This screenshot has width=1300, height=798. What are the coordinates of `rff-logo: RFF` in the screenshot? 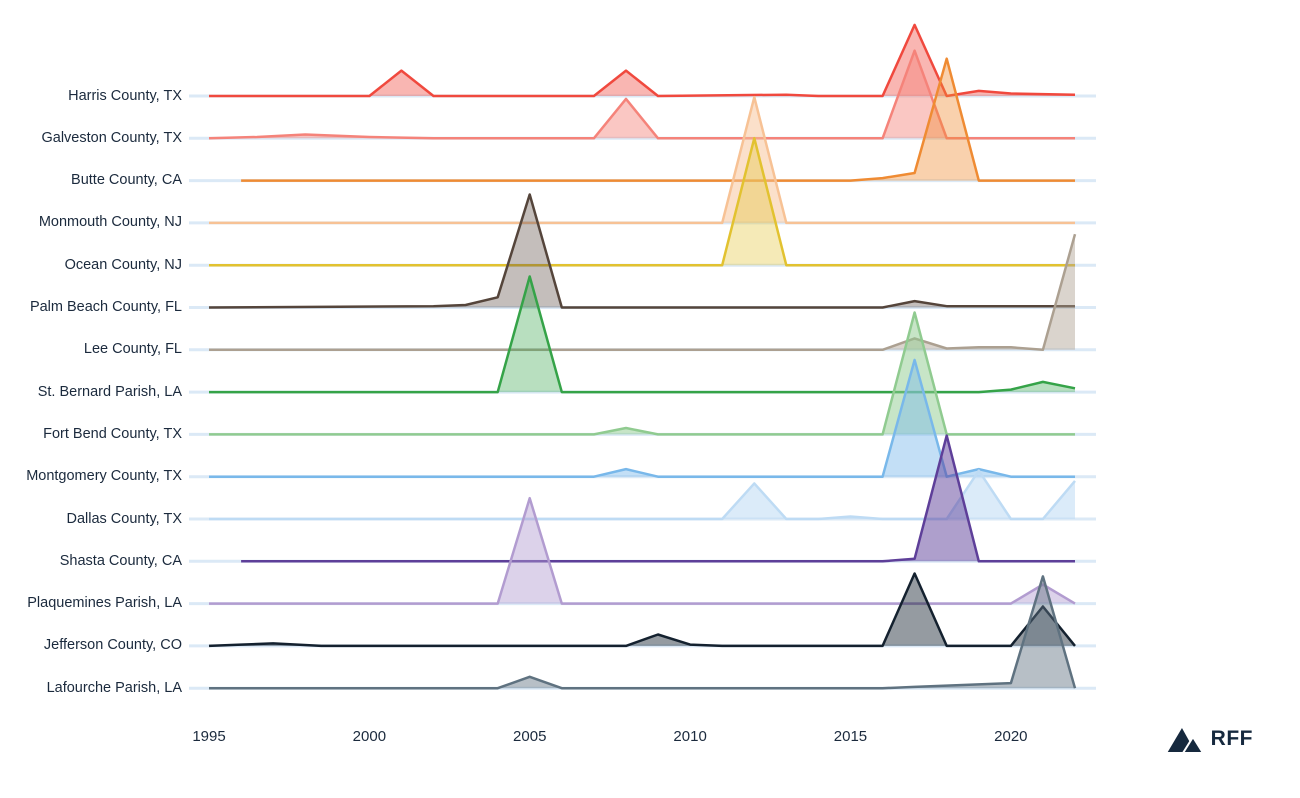 It's located at (1208, 739).